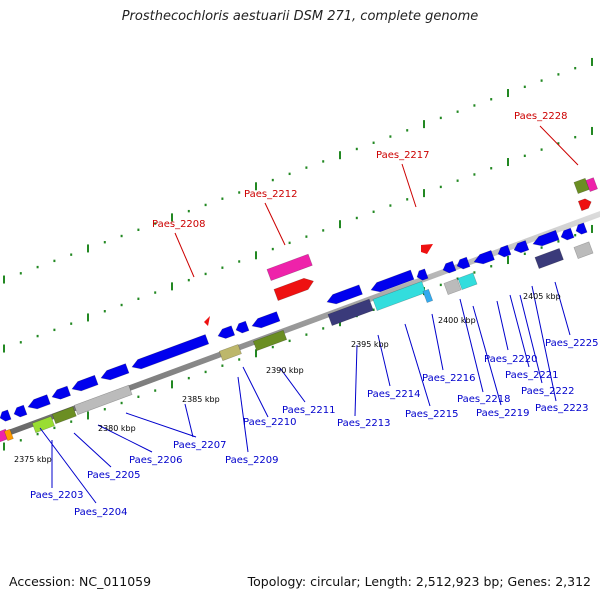 Image resolution: width=600 pixels, height=600 pixels. Describe the element at coordinates (271, 194) in the screenshot. I see `gene-label-paes-2212: Paes_2212` at that location.